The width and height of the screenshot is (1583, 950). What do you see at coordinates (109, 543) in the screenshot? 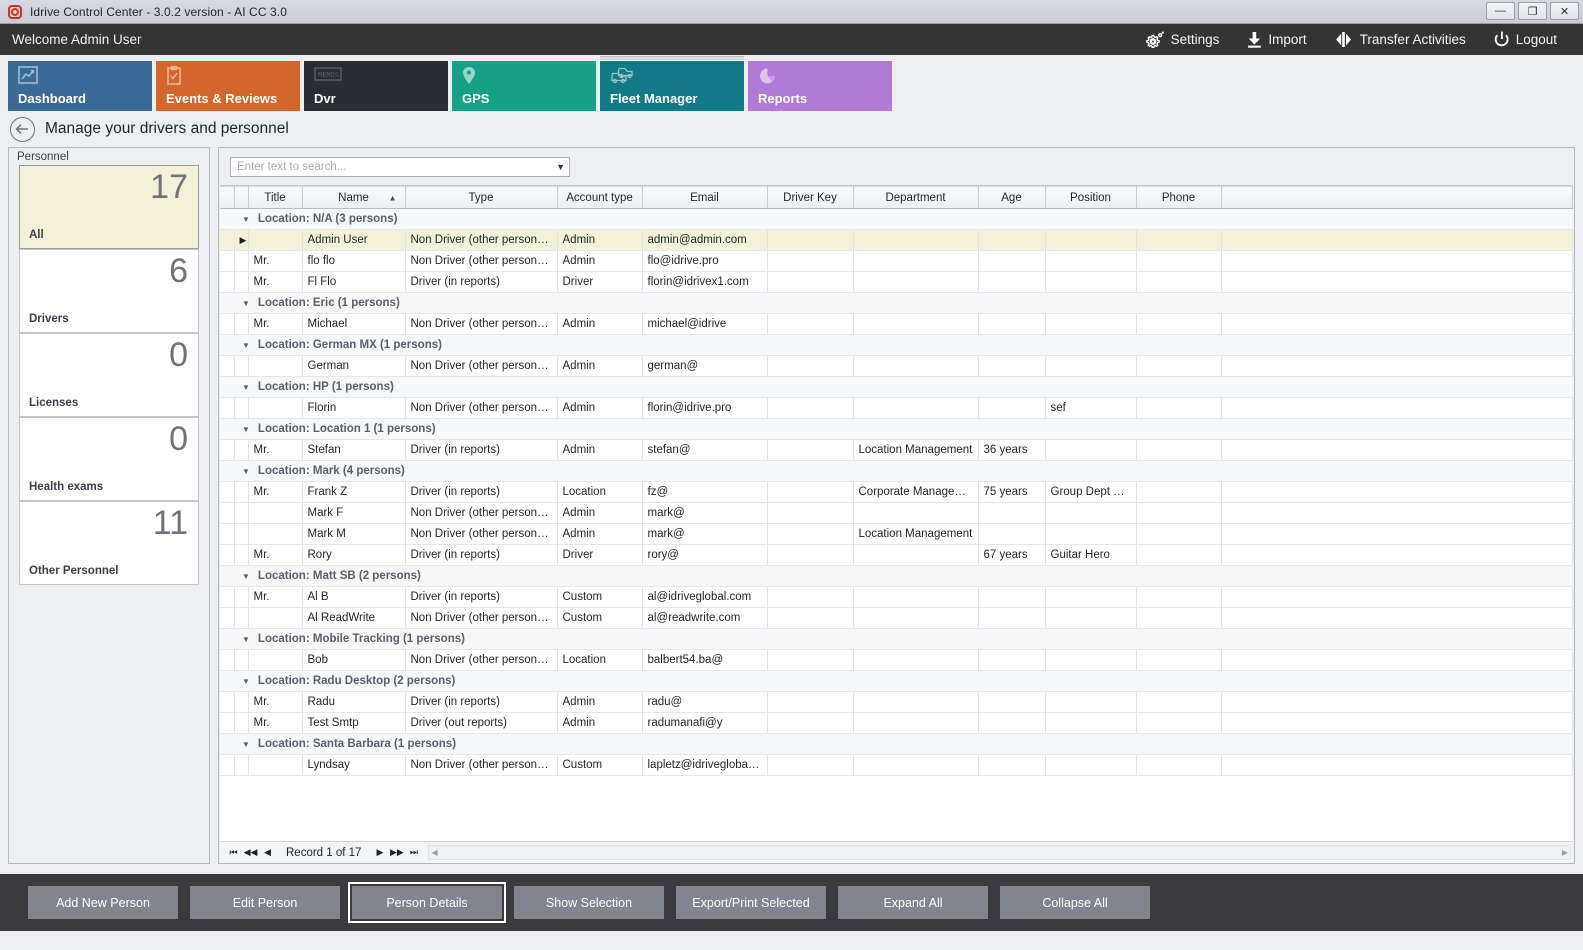
I see `kpi-card-other-personnel: 11 Other Personnel` at bounding box center [109, 543].